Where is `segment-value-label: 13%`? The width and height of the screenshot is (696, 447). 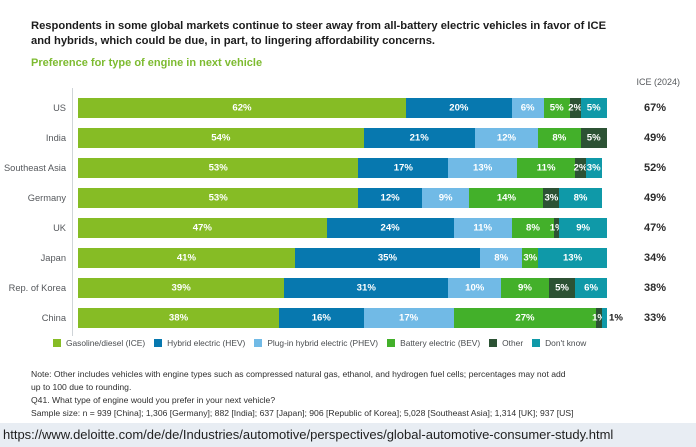 segment-value-label: 13% is located at coordinates (483, 168).